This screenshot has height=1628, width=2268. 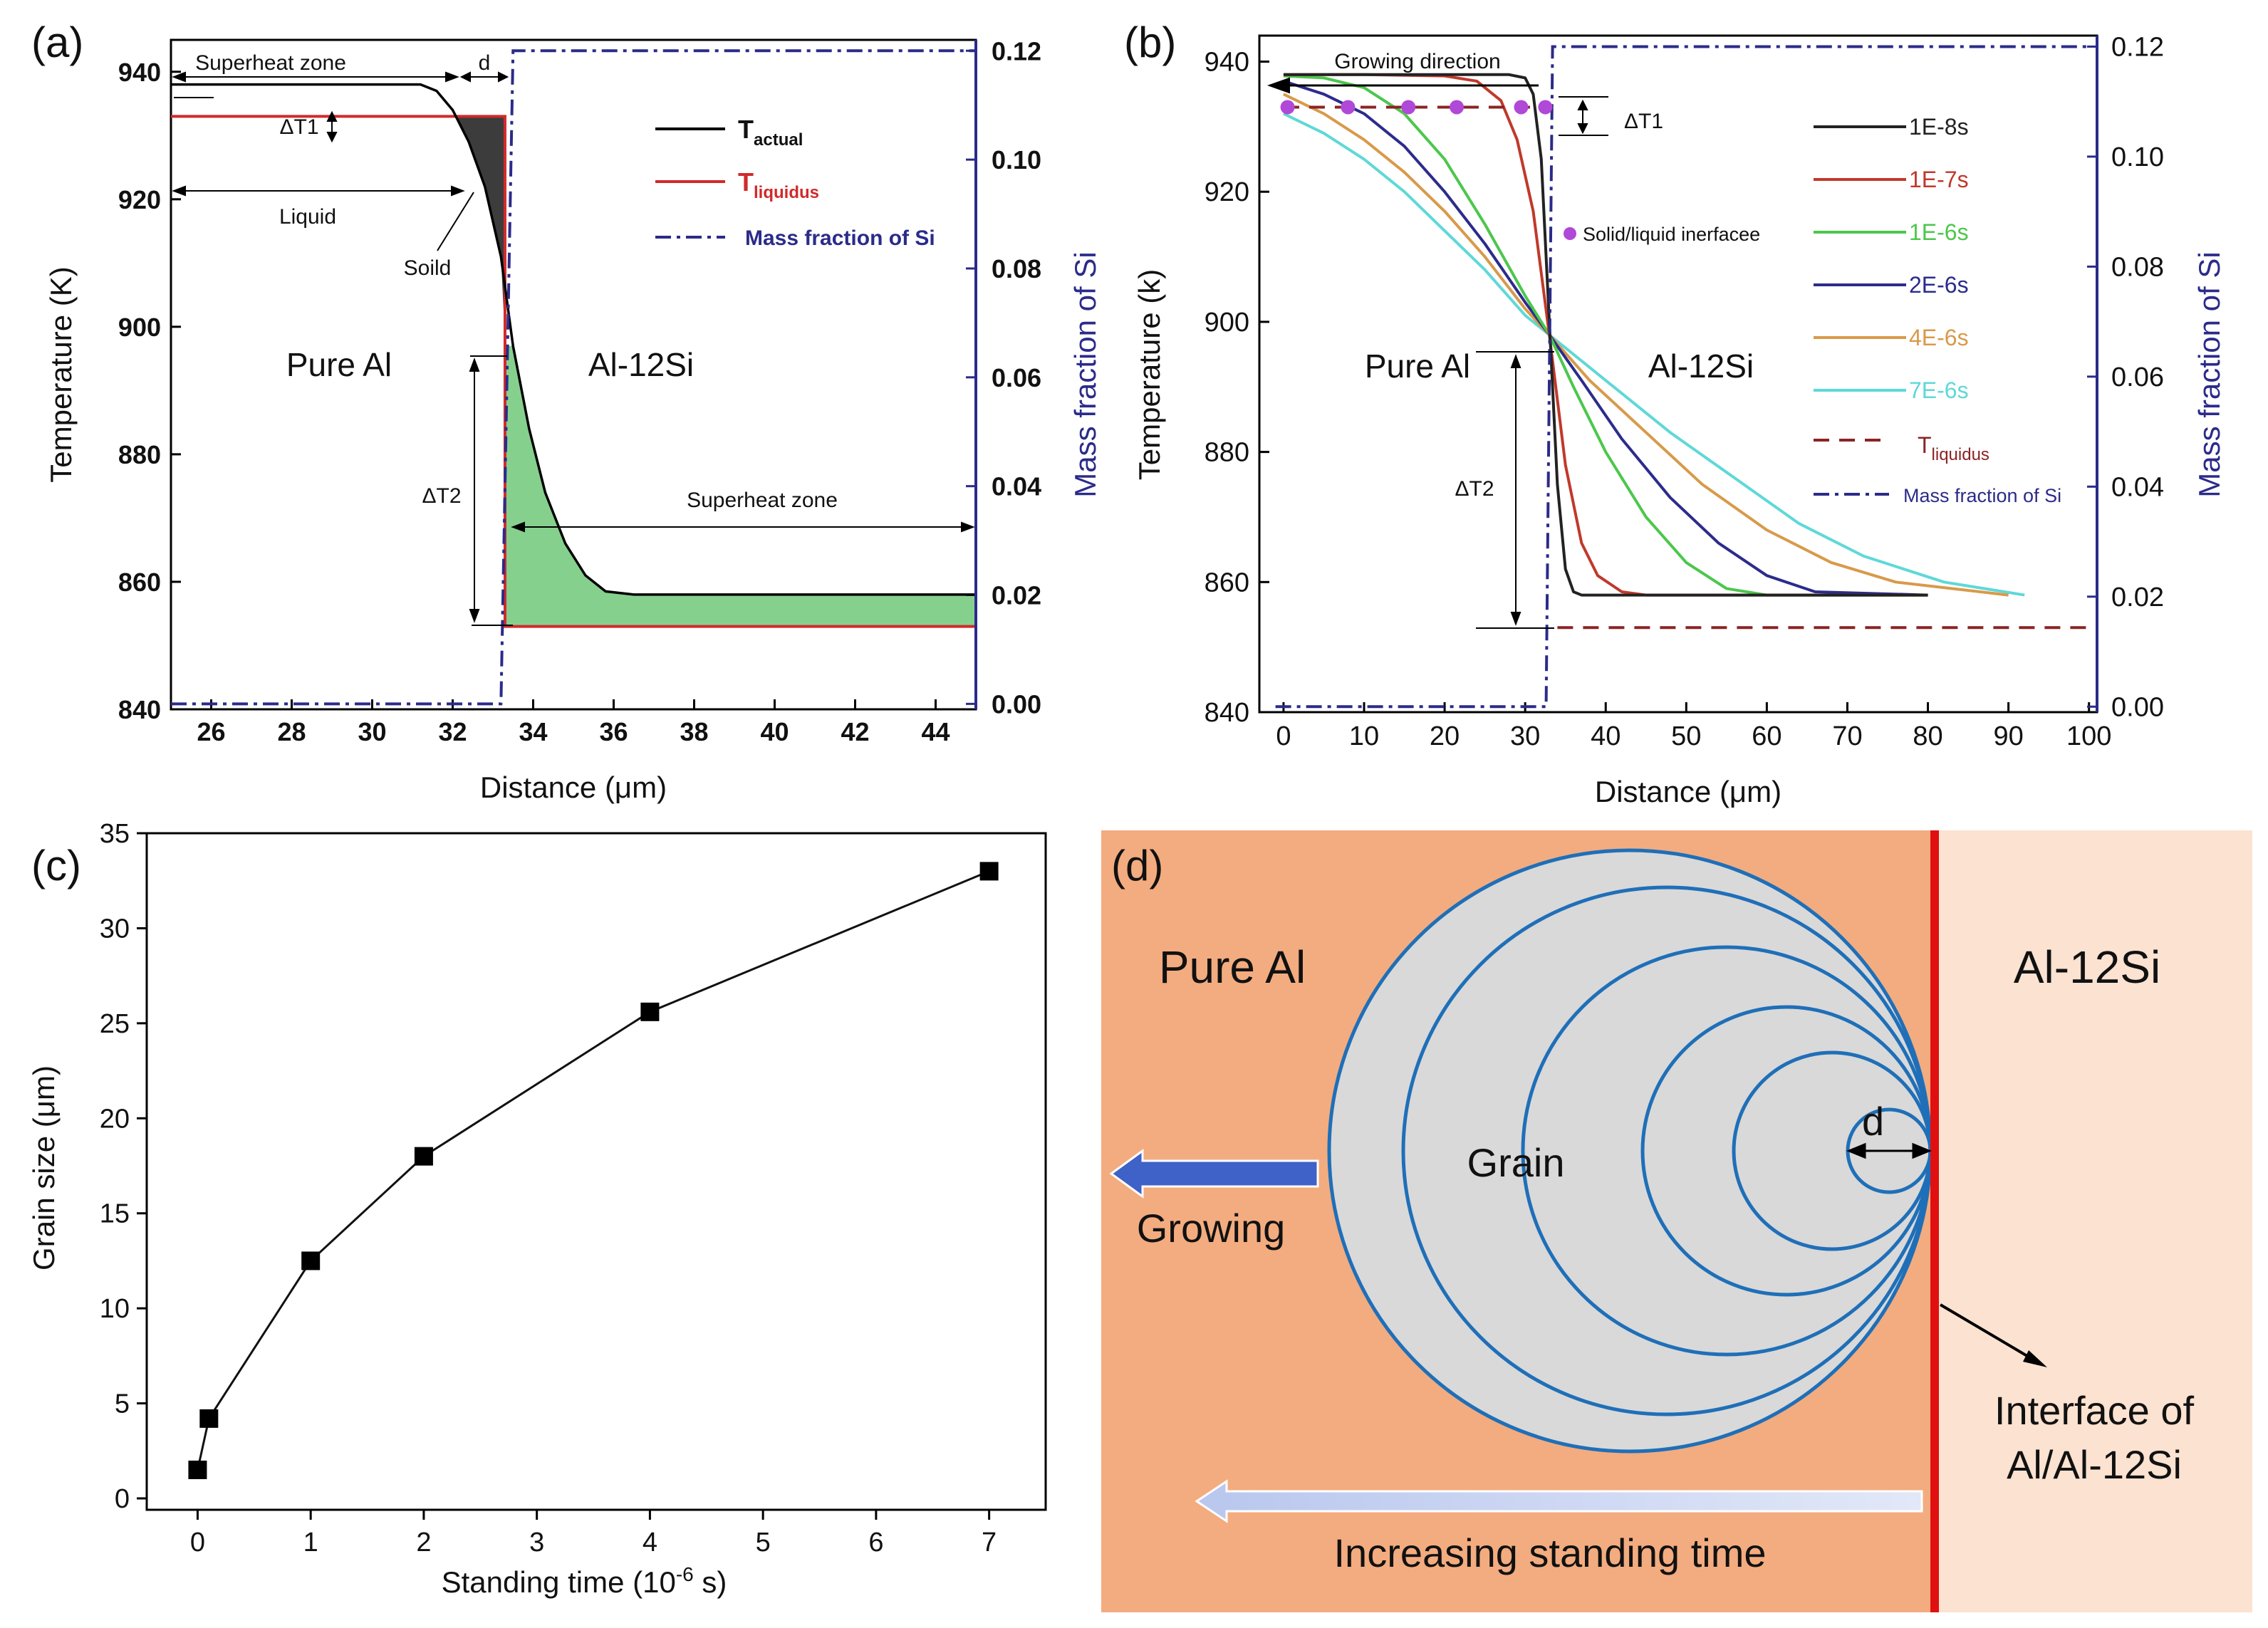 I want to click on b-ytick-right-label: 0.04, so click(x=2137, y=487).